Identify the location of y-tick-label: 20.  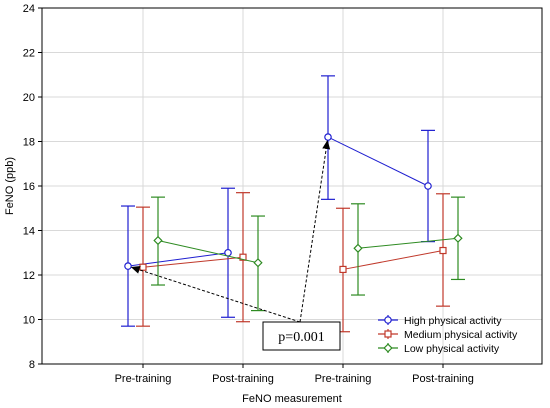
(29, 98).